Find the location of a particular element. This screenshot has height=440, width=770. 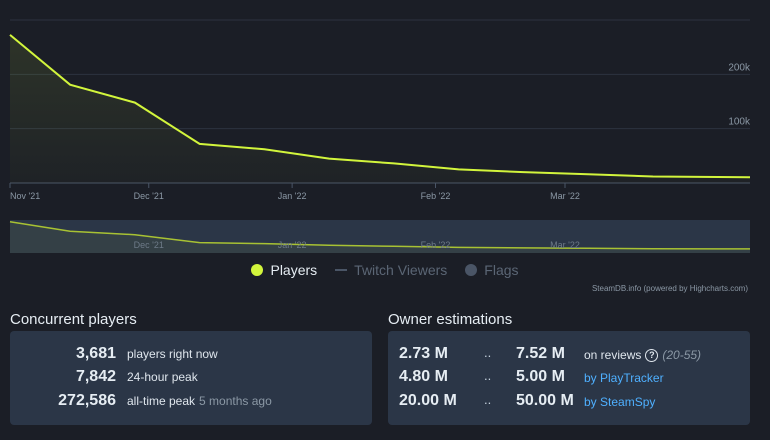

owners-row-playtracker: 4.80 M .. 5.00 M by PlayTracker is located at coordinates (569, 378).